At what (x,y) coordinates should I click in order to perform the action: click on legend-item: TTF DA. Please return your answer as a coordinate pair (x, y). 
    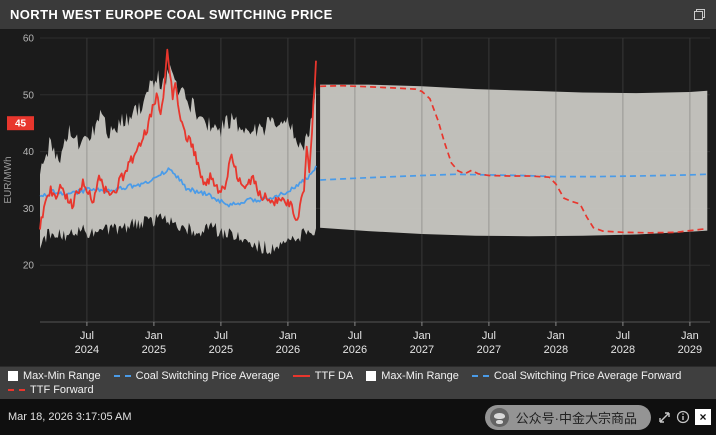
    Looking at the image, I should click on (323, 376).